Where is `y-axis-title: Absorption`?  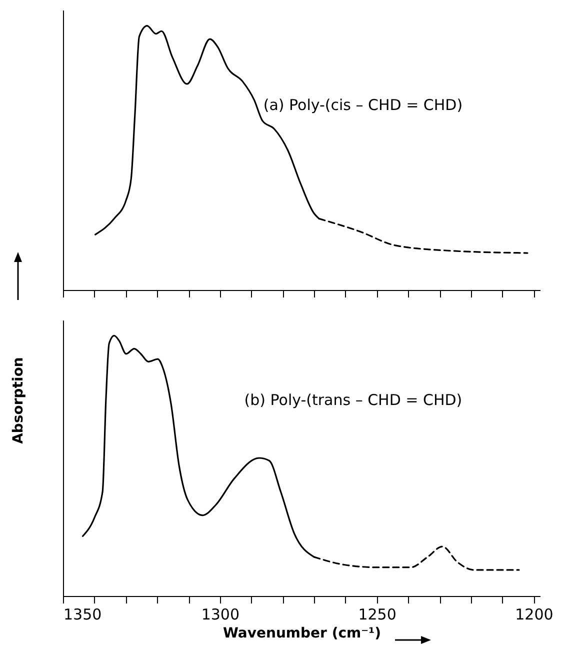
y-axis-title: Absorption is located at coordinates (18, 400).